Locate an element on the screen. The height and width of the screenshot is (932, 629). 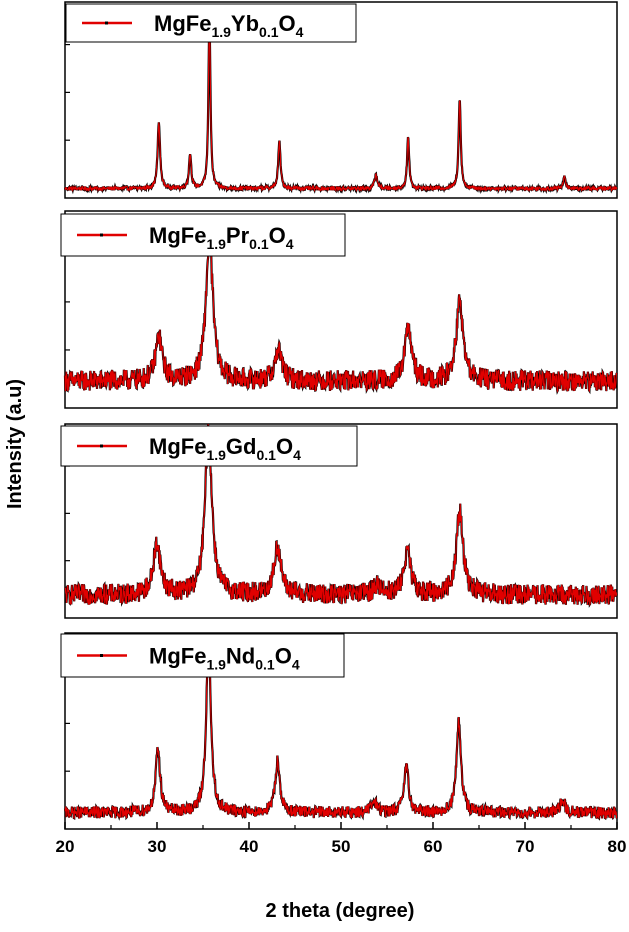
legend: MgFe1.9Gd0.1O4 is located at coordinates (209, 446).